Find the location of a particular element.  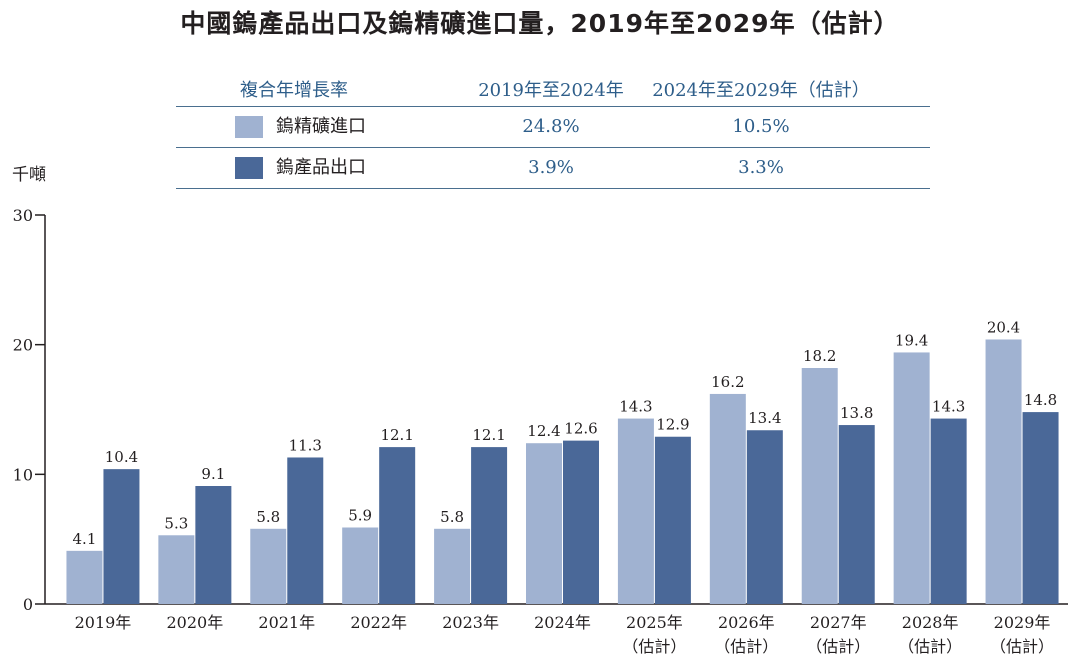

y-tick-label: 20 is located at coordinates (23, 345).